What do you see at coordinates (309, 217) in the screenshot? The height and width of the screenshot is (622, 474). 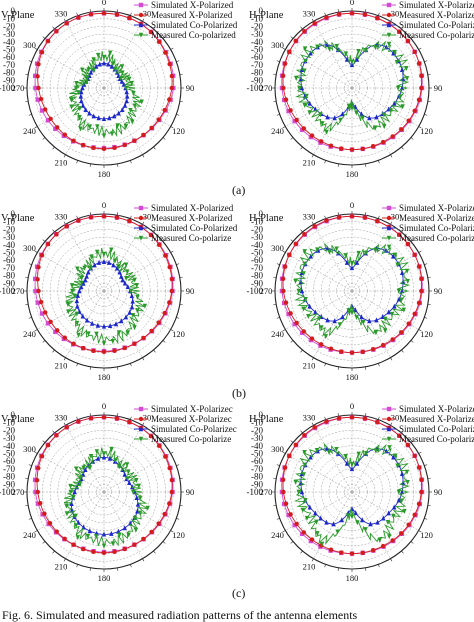 I see `angle-label: 330` at bounding box center [309, 217].